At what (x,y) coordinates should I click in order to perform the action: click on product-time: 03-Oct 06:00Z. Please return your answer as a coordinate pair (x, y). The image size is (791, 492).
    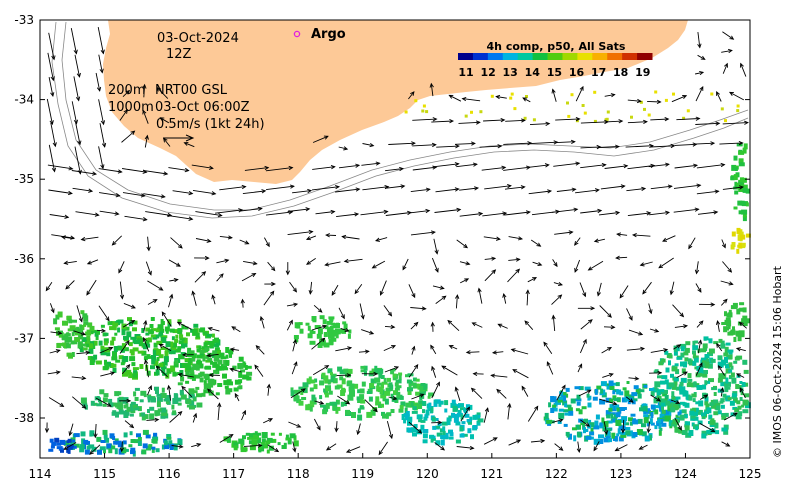
    Looking at the image, I should click on (202, 107).